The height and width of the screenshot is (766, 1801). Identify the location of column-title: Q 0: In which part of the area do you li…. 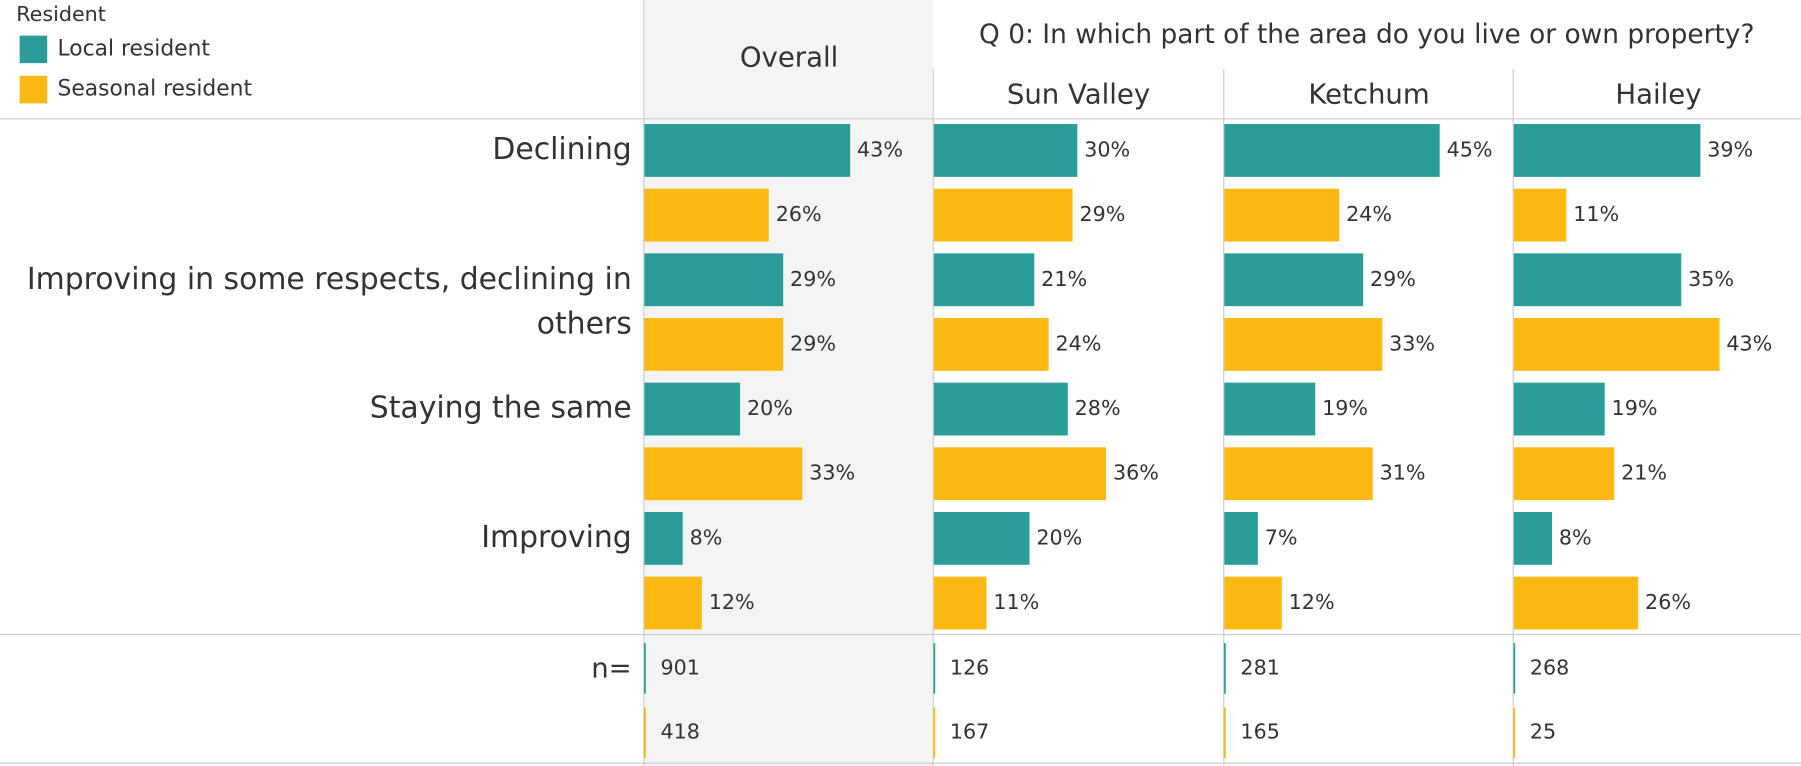
(1366, 34).